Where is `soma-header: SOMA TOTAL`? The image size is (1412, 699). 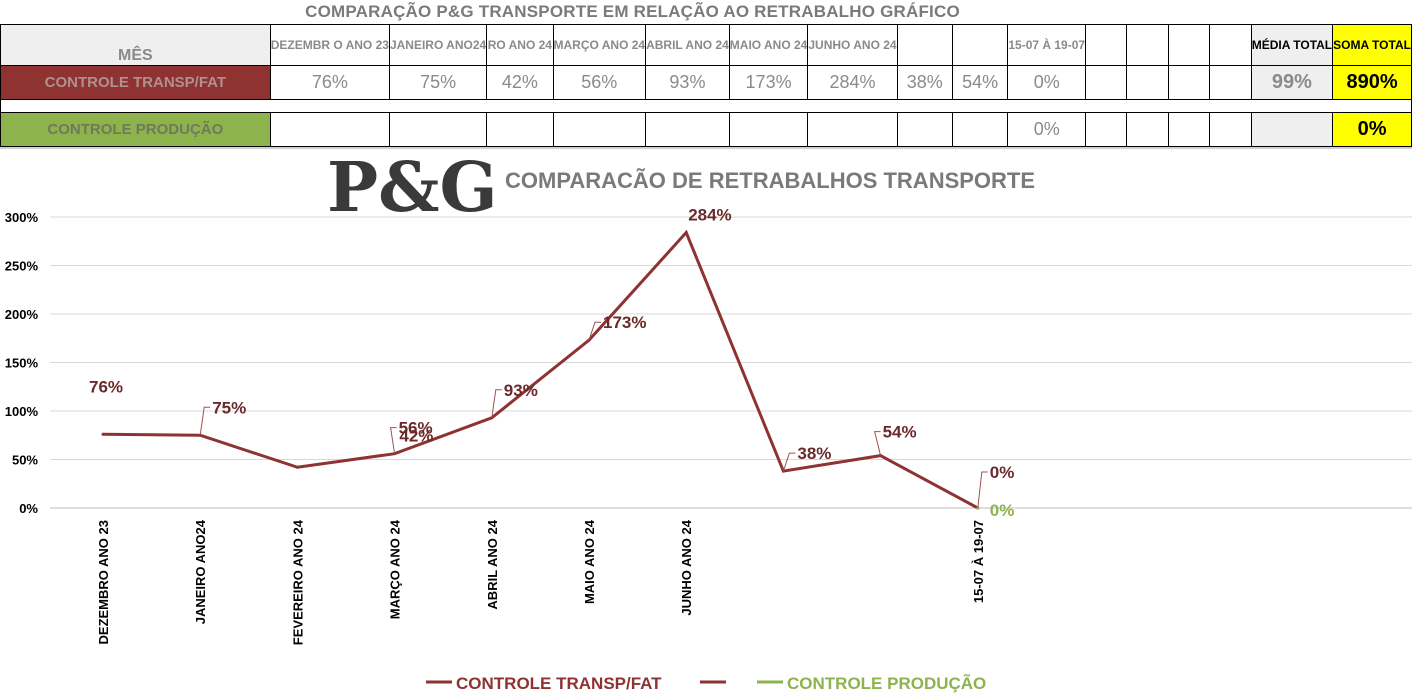 soma-header: SOMA TOTAL is located at coordinates (1372, 45).